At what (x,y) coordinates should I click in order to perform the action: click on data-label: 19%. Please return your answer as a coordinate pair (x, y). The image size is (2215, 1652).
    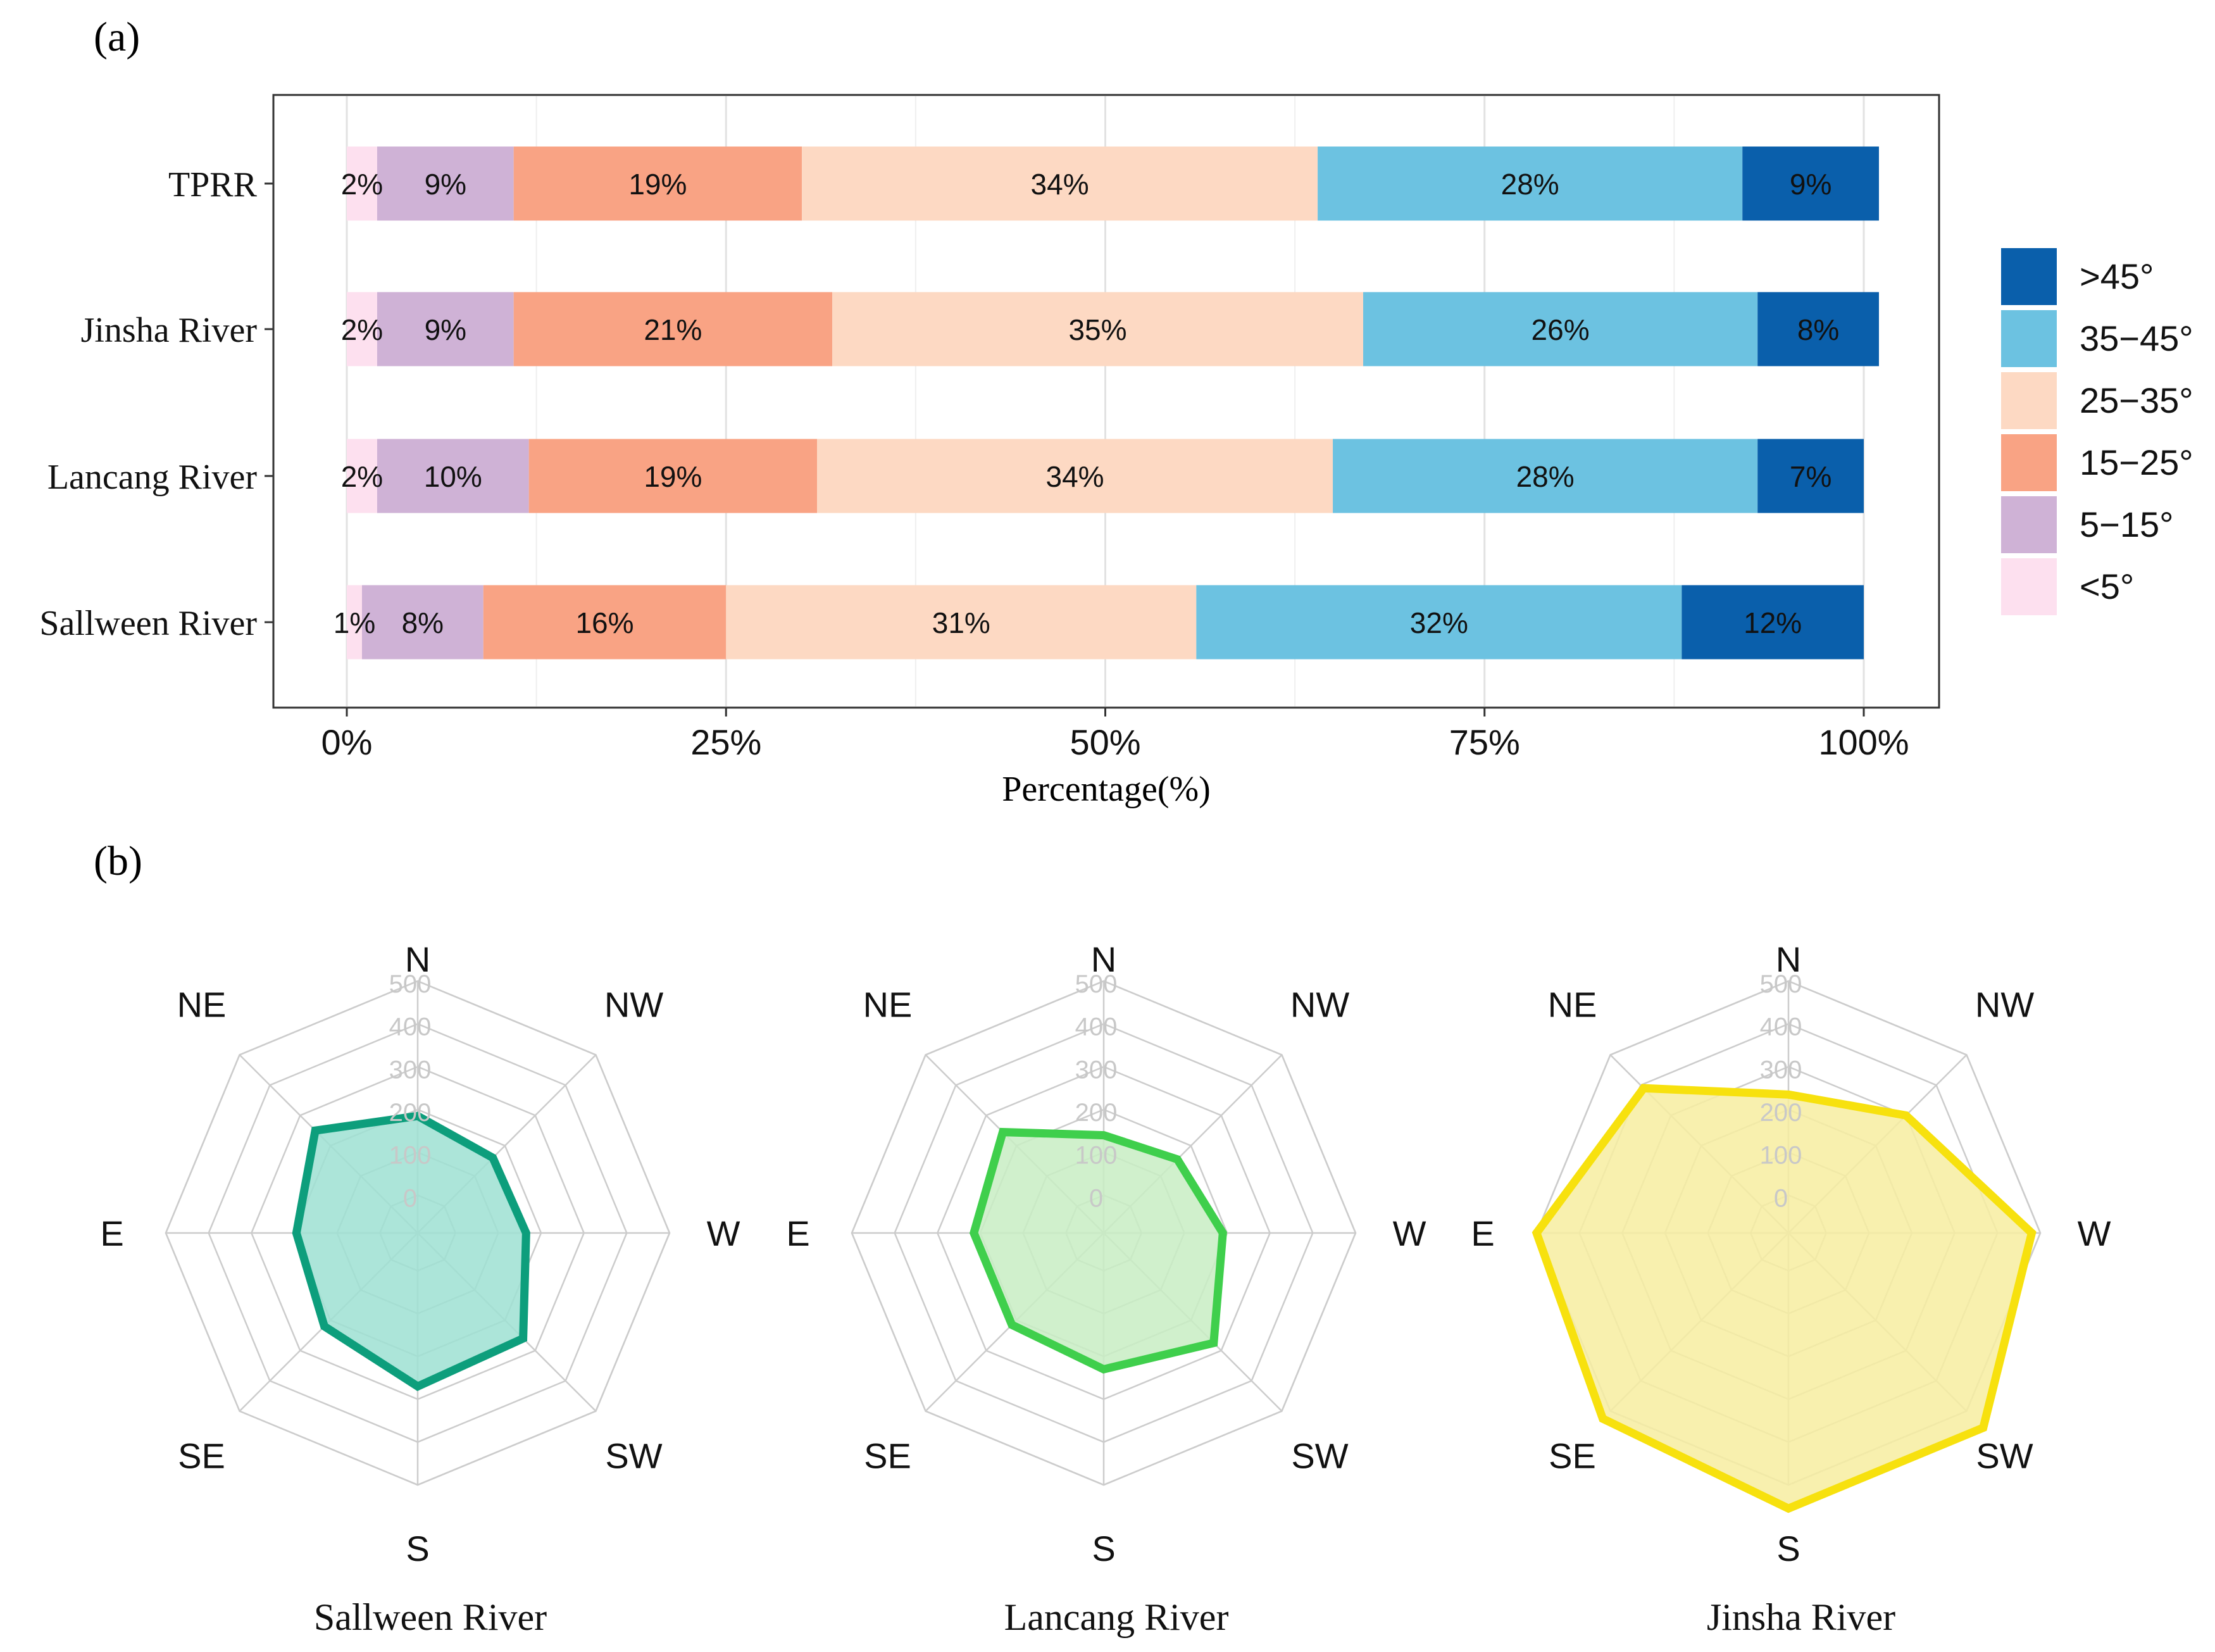
    Looking at the image, I should click on (673, 476).